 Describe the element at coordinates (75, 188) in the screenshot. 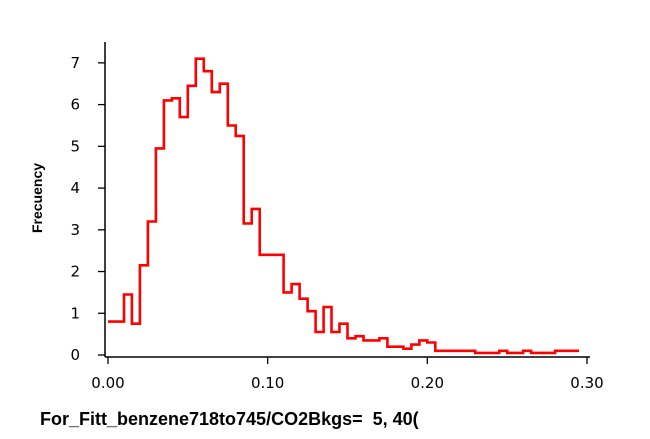

I see `y-tick-label: 4` at that location.